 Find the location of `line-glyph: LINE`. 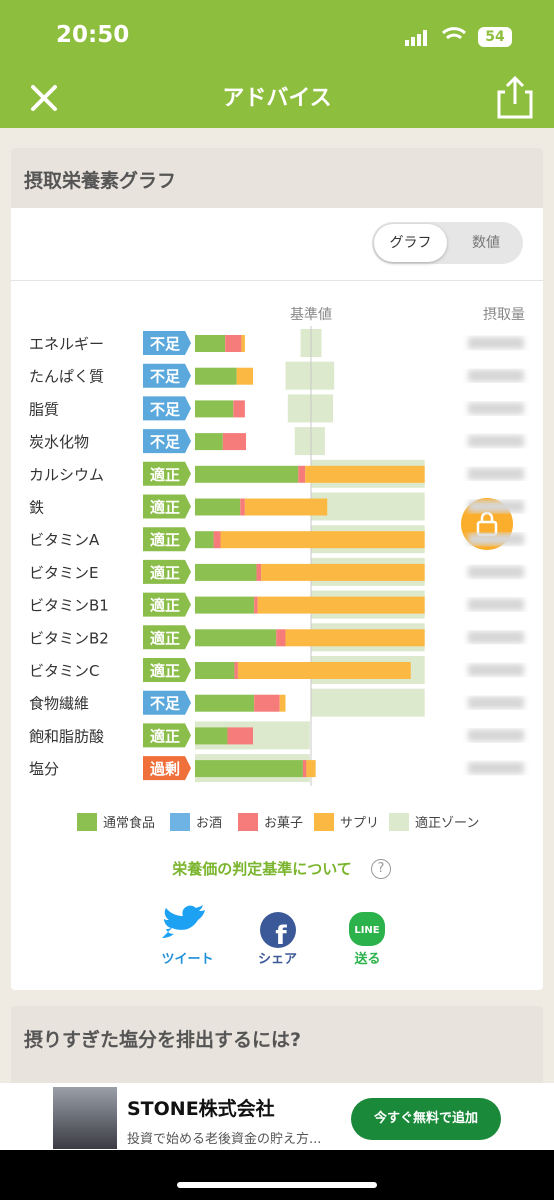

line-glyph: LINE is located at coordinates (366, 930).